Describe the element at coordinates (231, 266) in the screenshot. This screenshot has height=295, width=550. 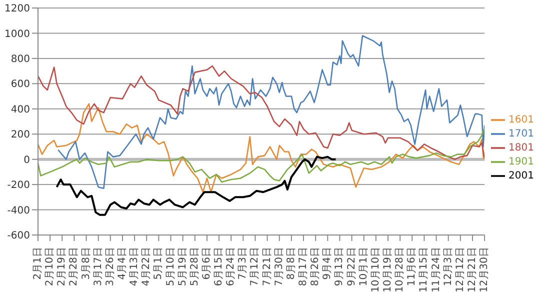
I see `x-tick-label: 6月24日` at that location.